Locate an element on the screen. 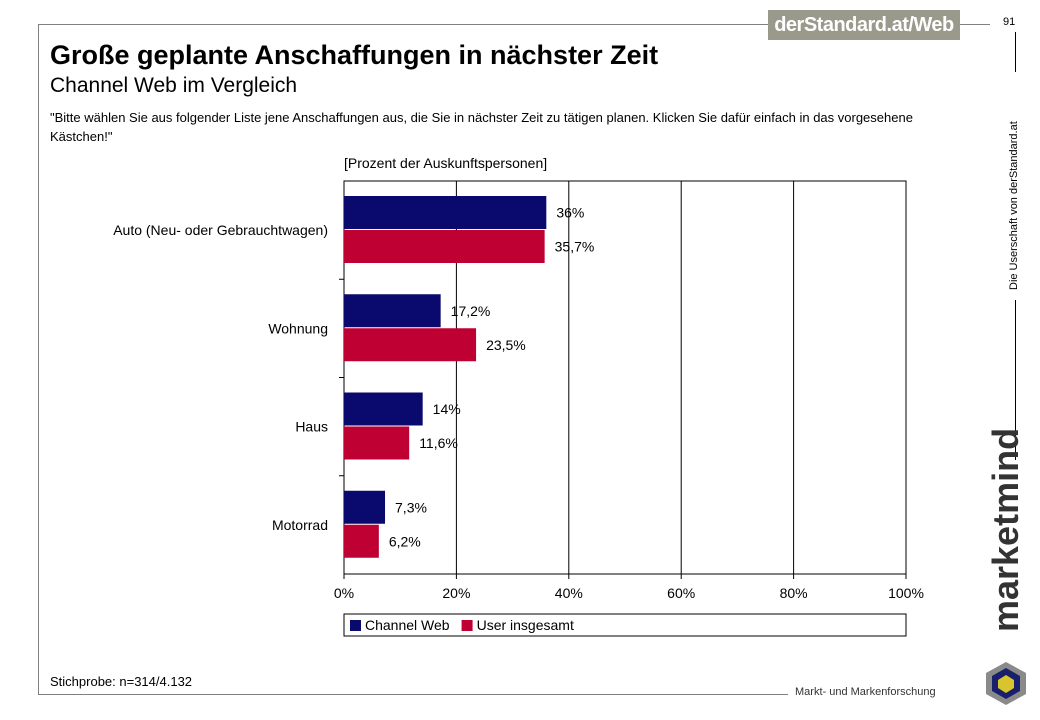  tagline: Markt- und Markenforschung is located at coordinates (865, 692).